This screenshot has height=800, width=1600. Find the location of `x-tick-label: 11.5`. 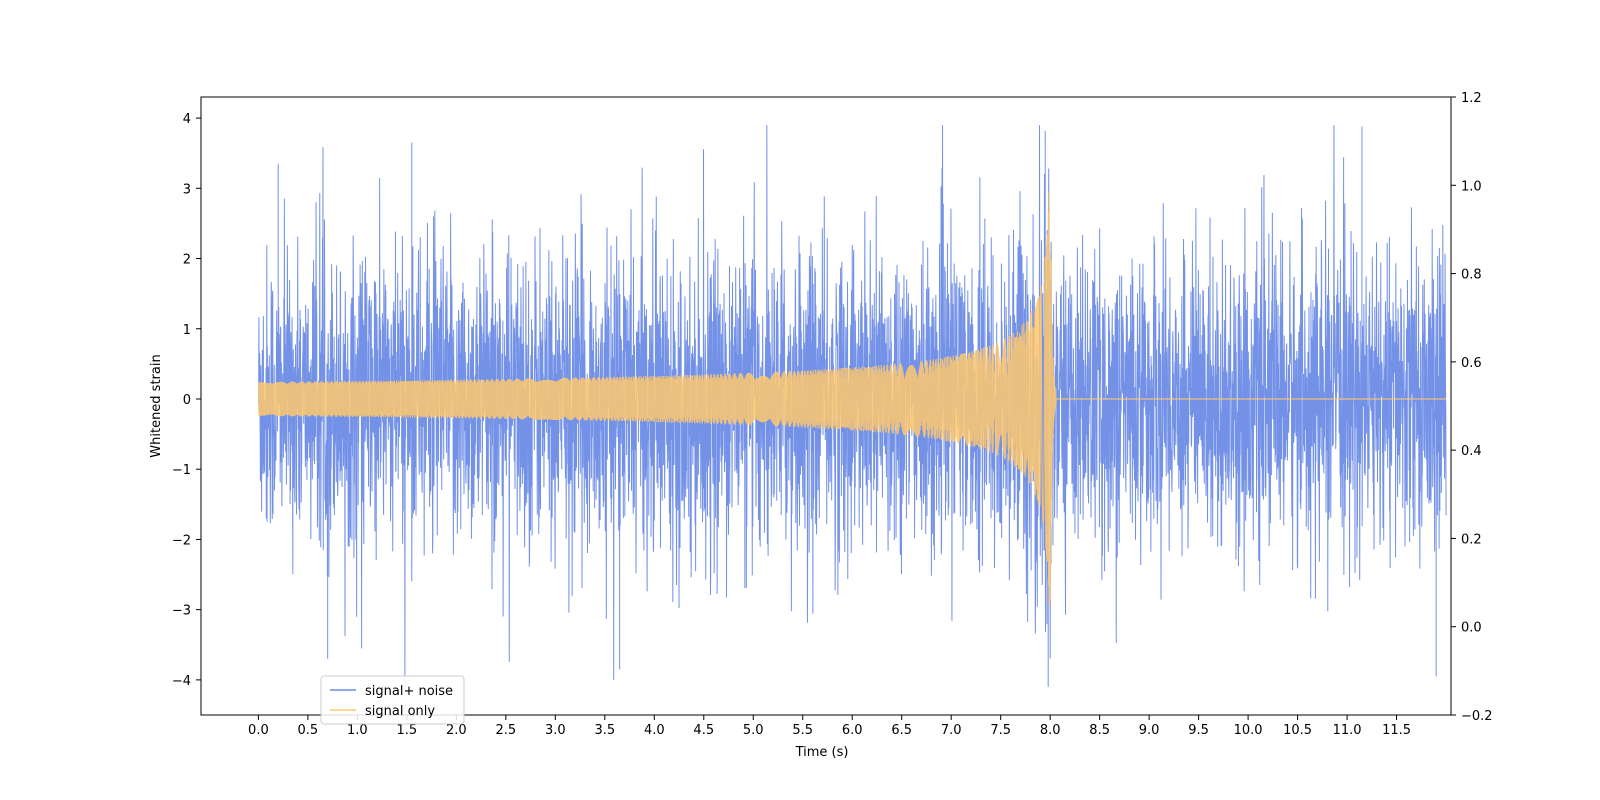

x-tick-label: 11.5 is located at coordinates (1396, 730).